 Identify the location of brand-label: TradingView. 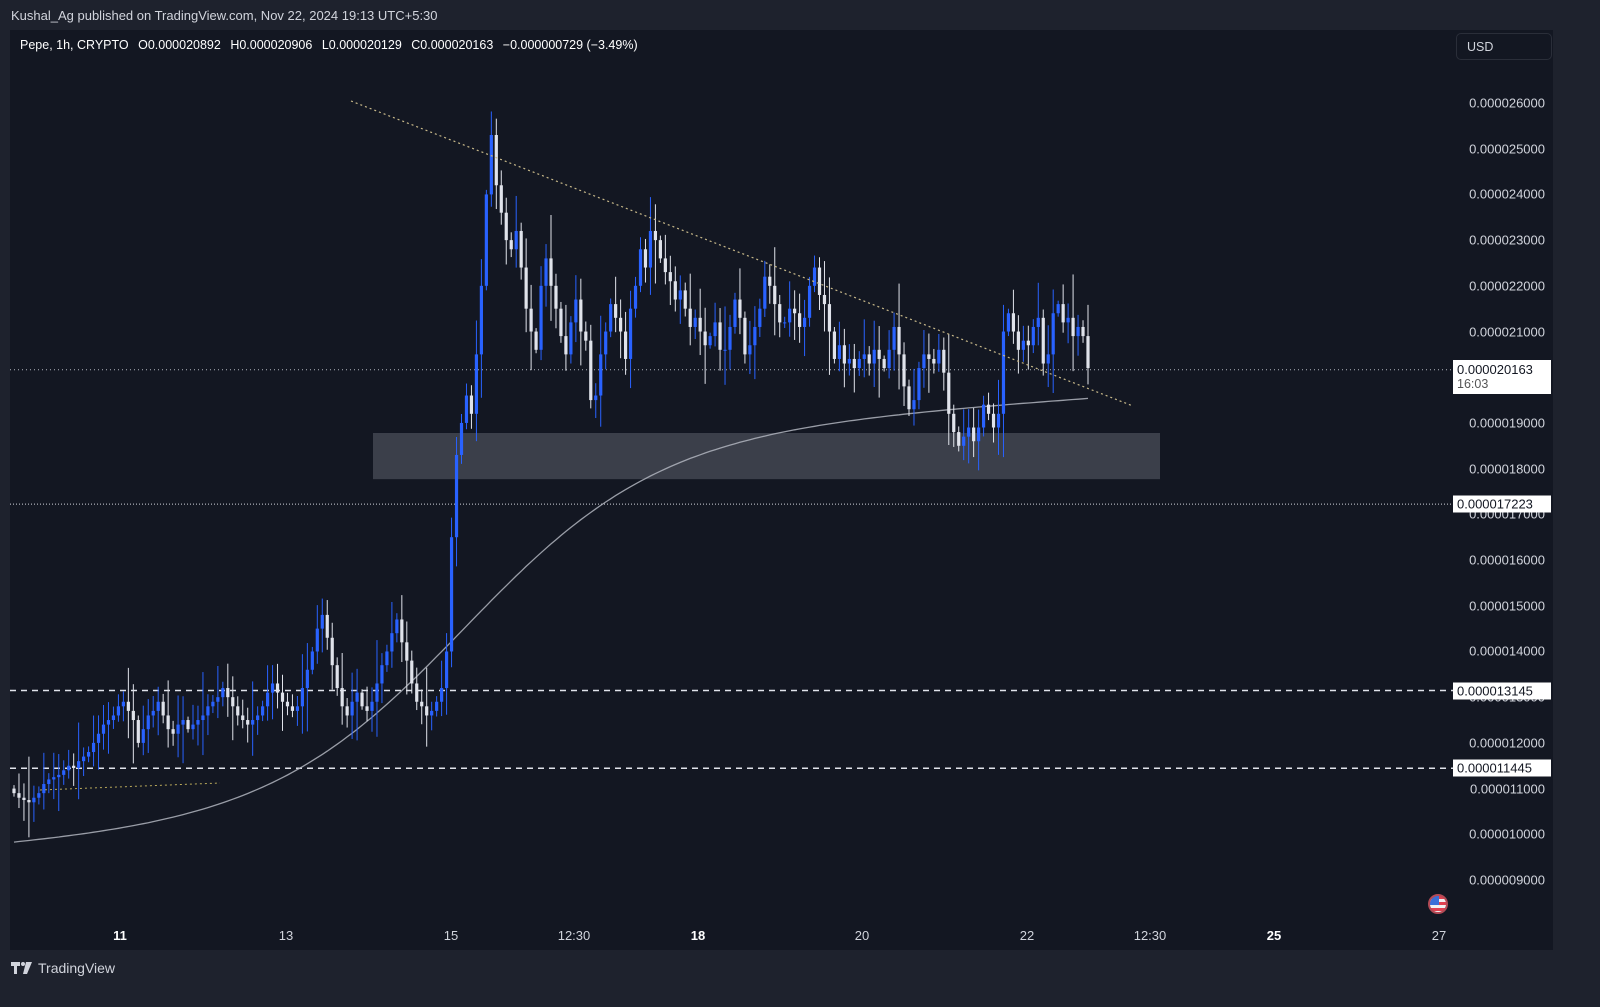
(77, 968).